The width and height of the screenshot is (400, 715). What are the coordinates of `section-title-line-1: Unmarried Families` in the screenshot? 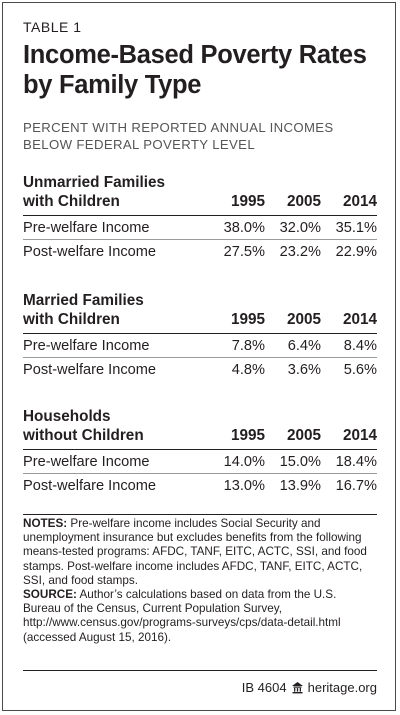 It's located at (94, 182).